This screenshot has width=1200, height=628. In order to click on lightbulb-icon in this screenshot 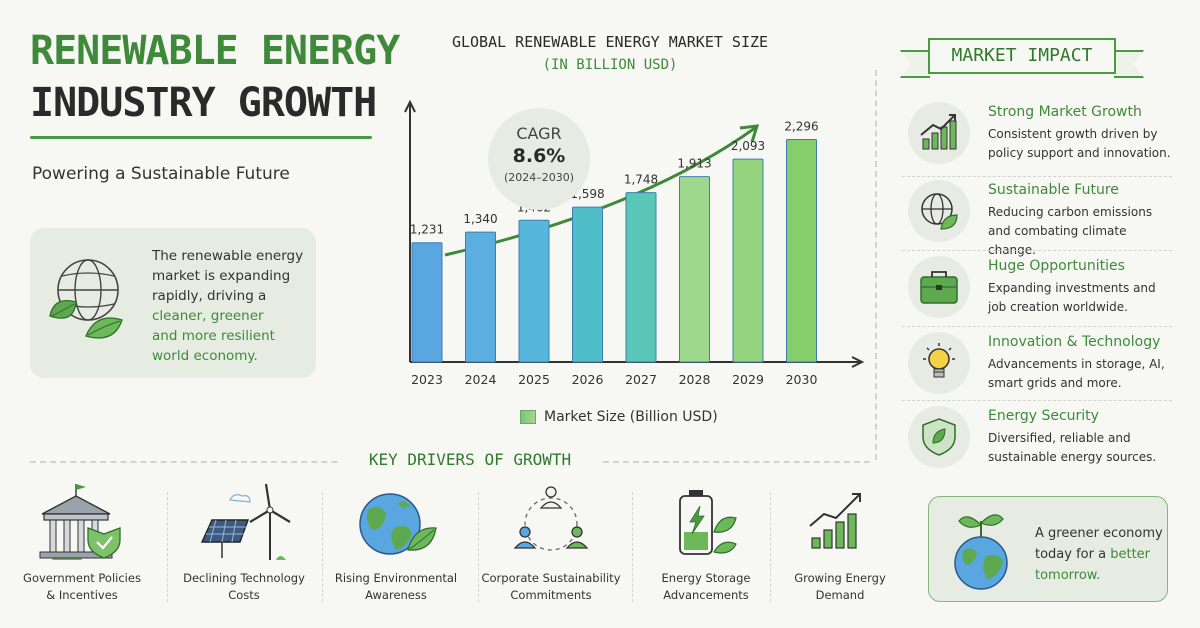, I will do `click(939, 363)`.